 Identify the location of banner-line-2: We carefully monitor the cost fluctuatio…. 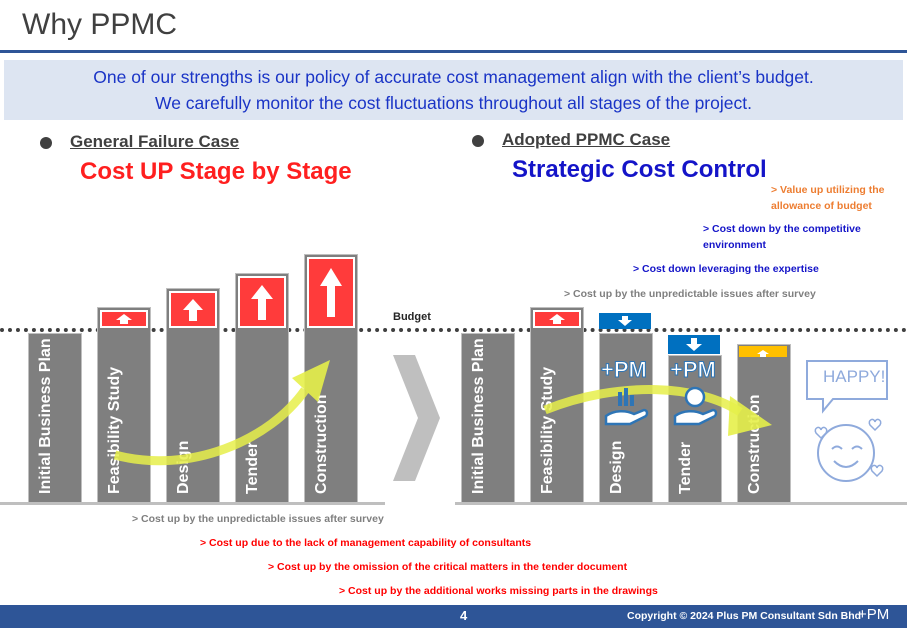
(453, 103).